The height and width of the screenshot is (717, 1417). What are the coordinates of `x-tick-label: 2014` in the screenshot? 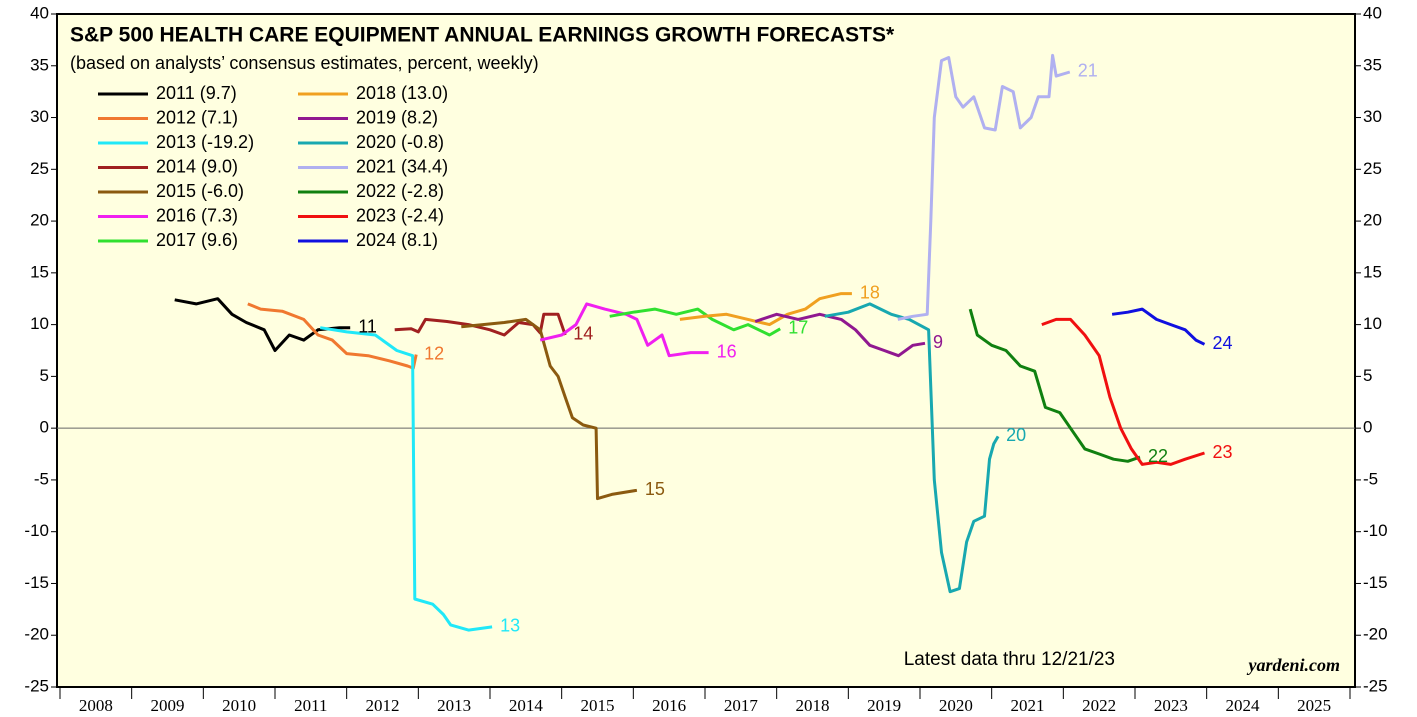 It's located at (526, 705).